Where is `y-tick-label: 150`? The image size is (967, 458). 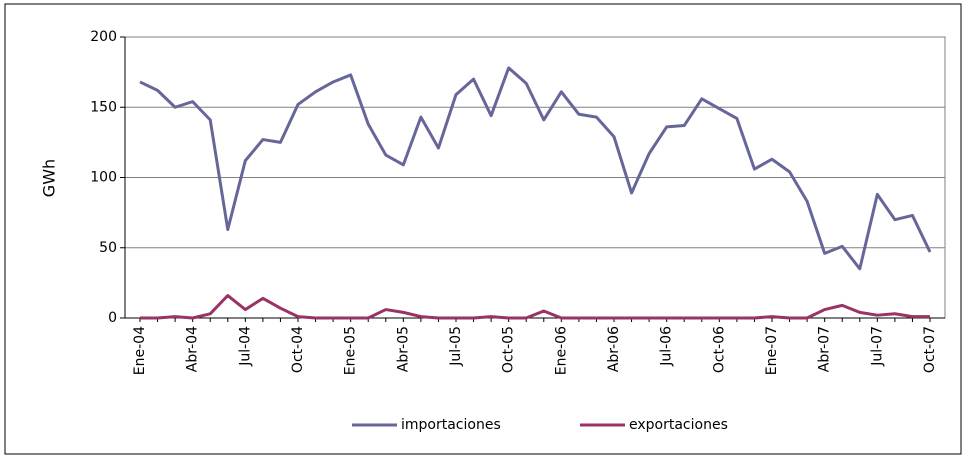
y-tick-label: 150 is located at coordinates (103, 107).